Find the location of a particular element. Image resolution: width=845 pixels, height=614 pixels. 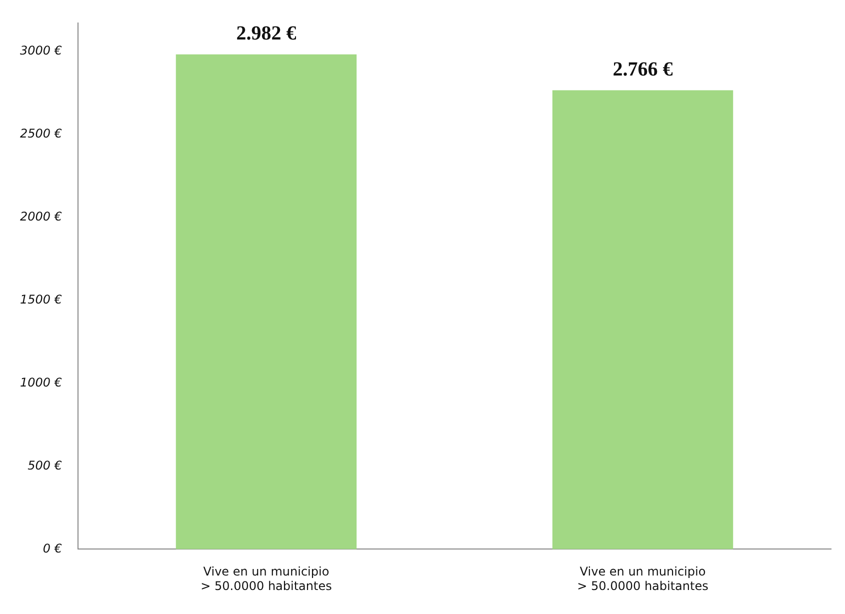

y-tick-label: 2500 € is located at coordinates (41, 133).